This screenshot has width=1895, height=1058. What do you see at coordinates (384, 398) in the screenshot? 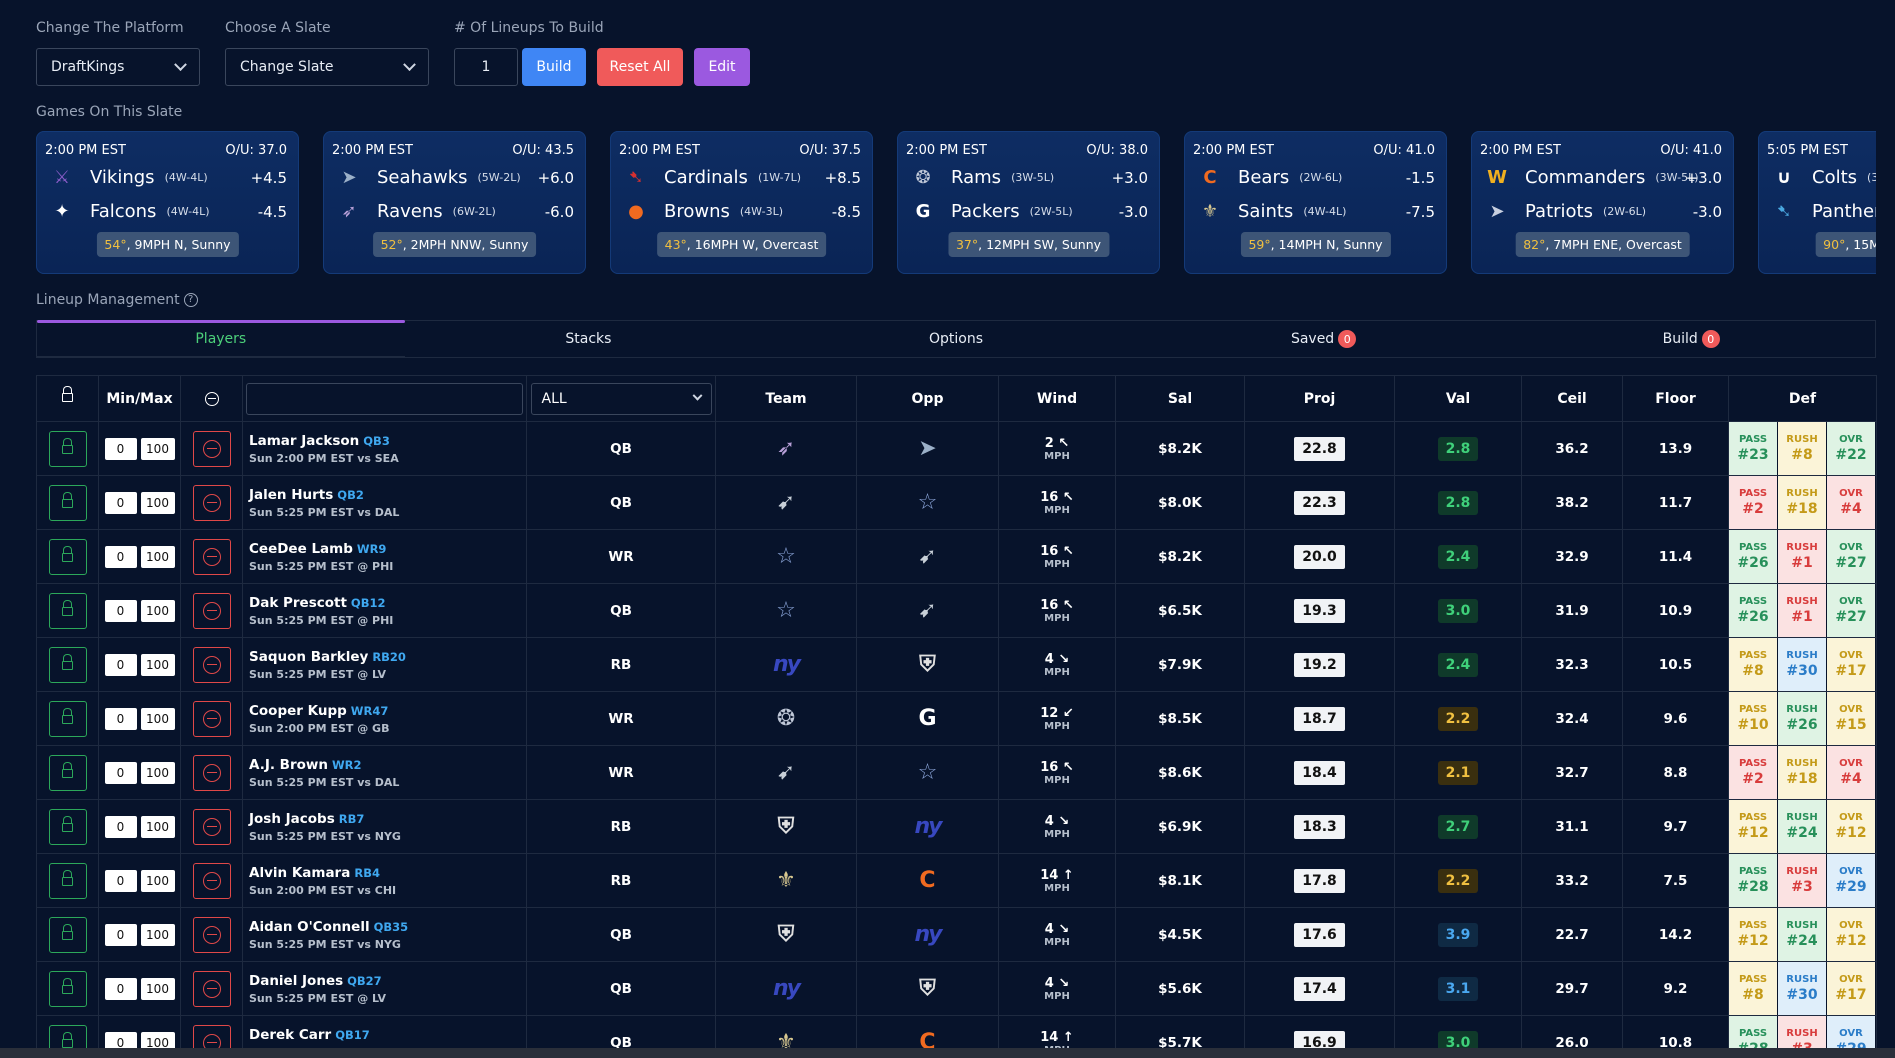
I see `player-search-input` at bounding box center [384, 398].